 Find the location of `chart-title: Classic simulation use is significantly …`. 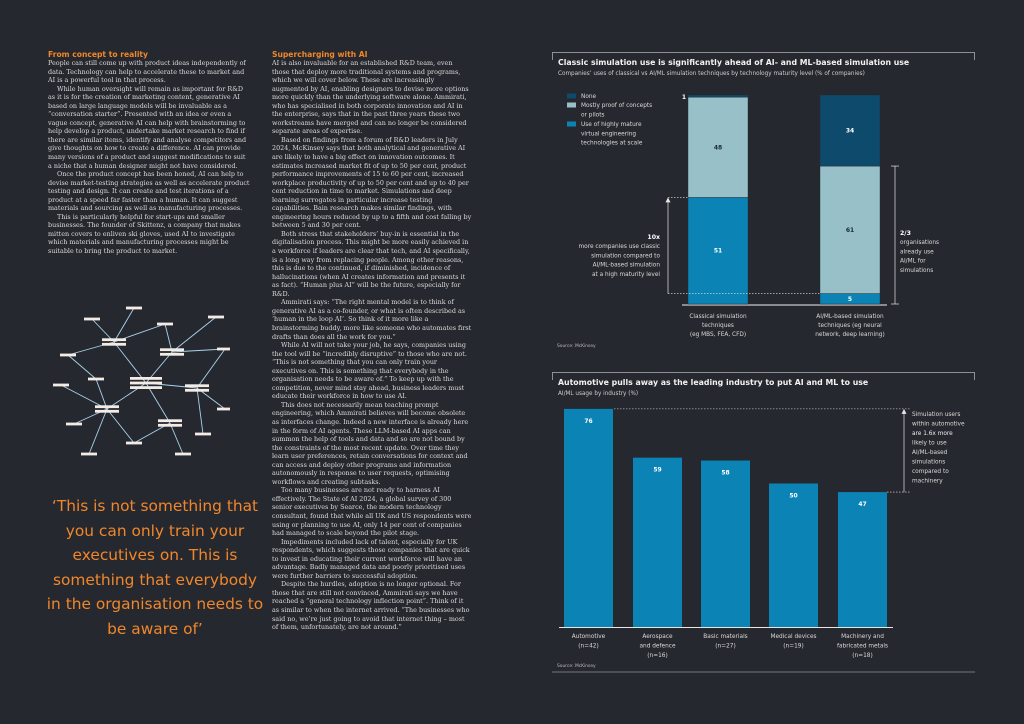

chart-title: Classic simulation use is significantly … is located at coordinates (734, 62).